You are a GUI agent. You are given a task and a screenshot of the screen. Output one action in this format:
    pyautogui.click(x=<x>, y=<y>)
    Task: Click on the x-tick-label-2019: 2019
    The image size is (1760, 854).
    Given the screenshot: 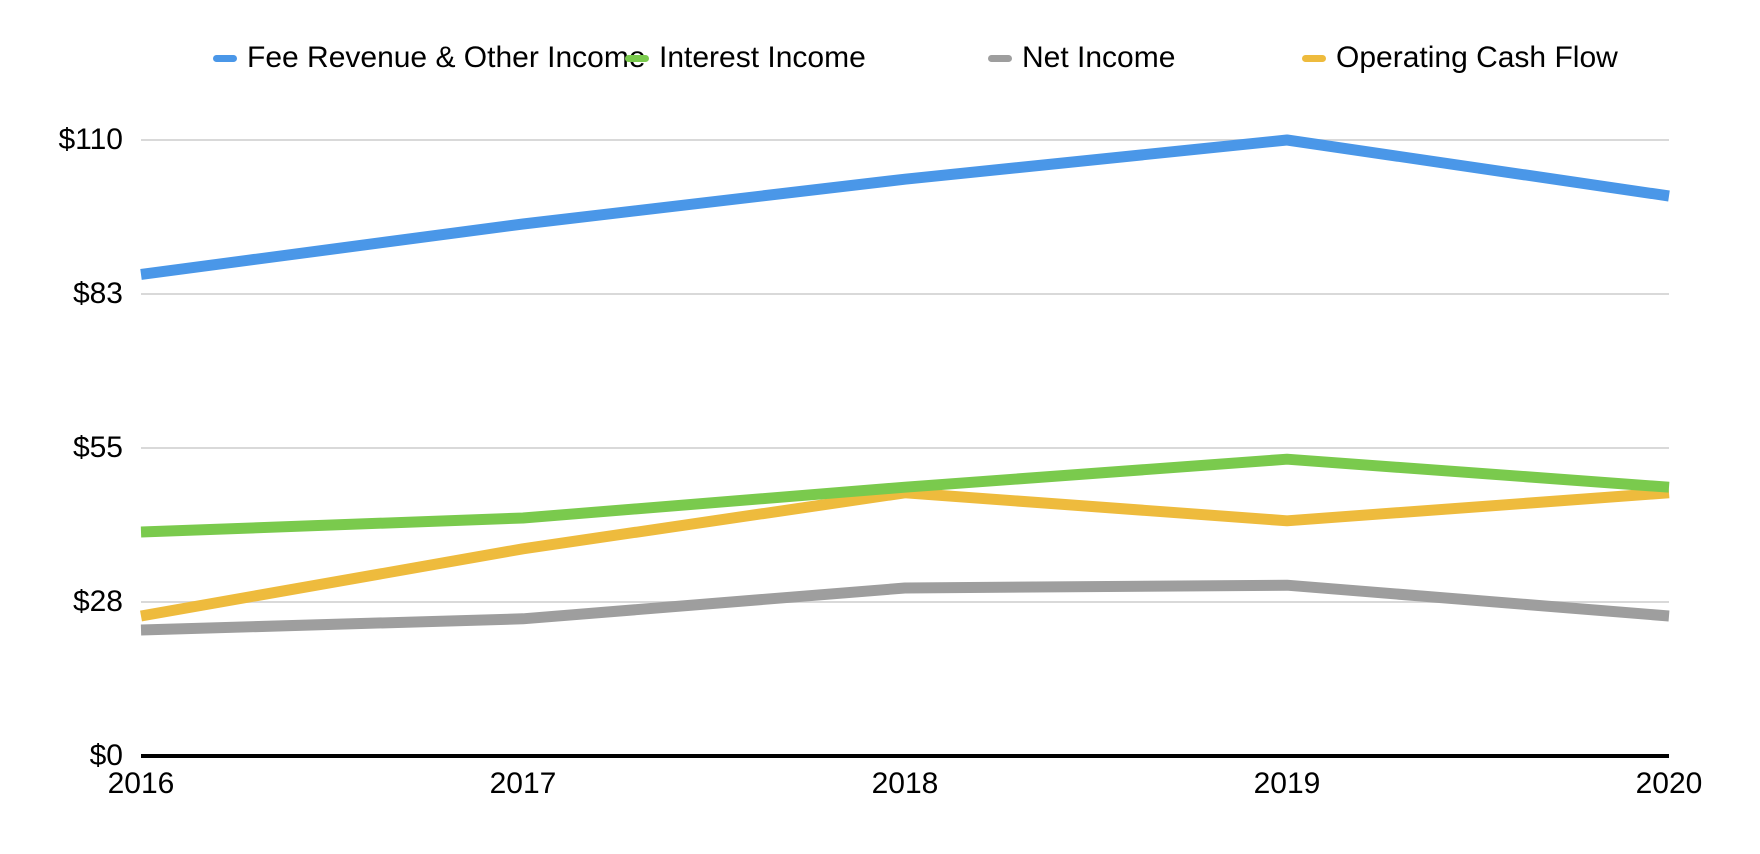 What is the action you would take?
    pyautogui.click(x=1287, y=783)
    